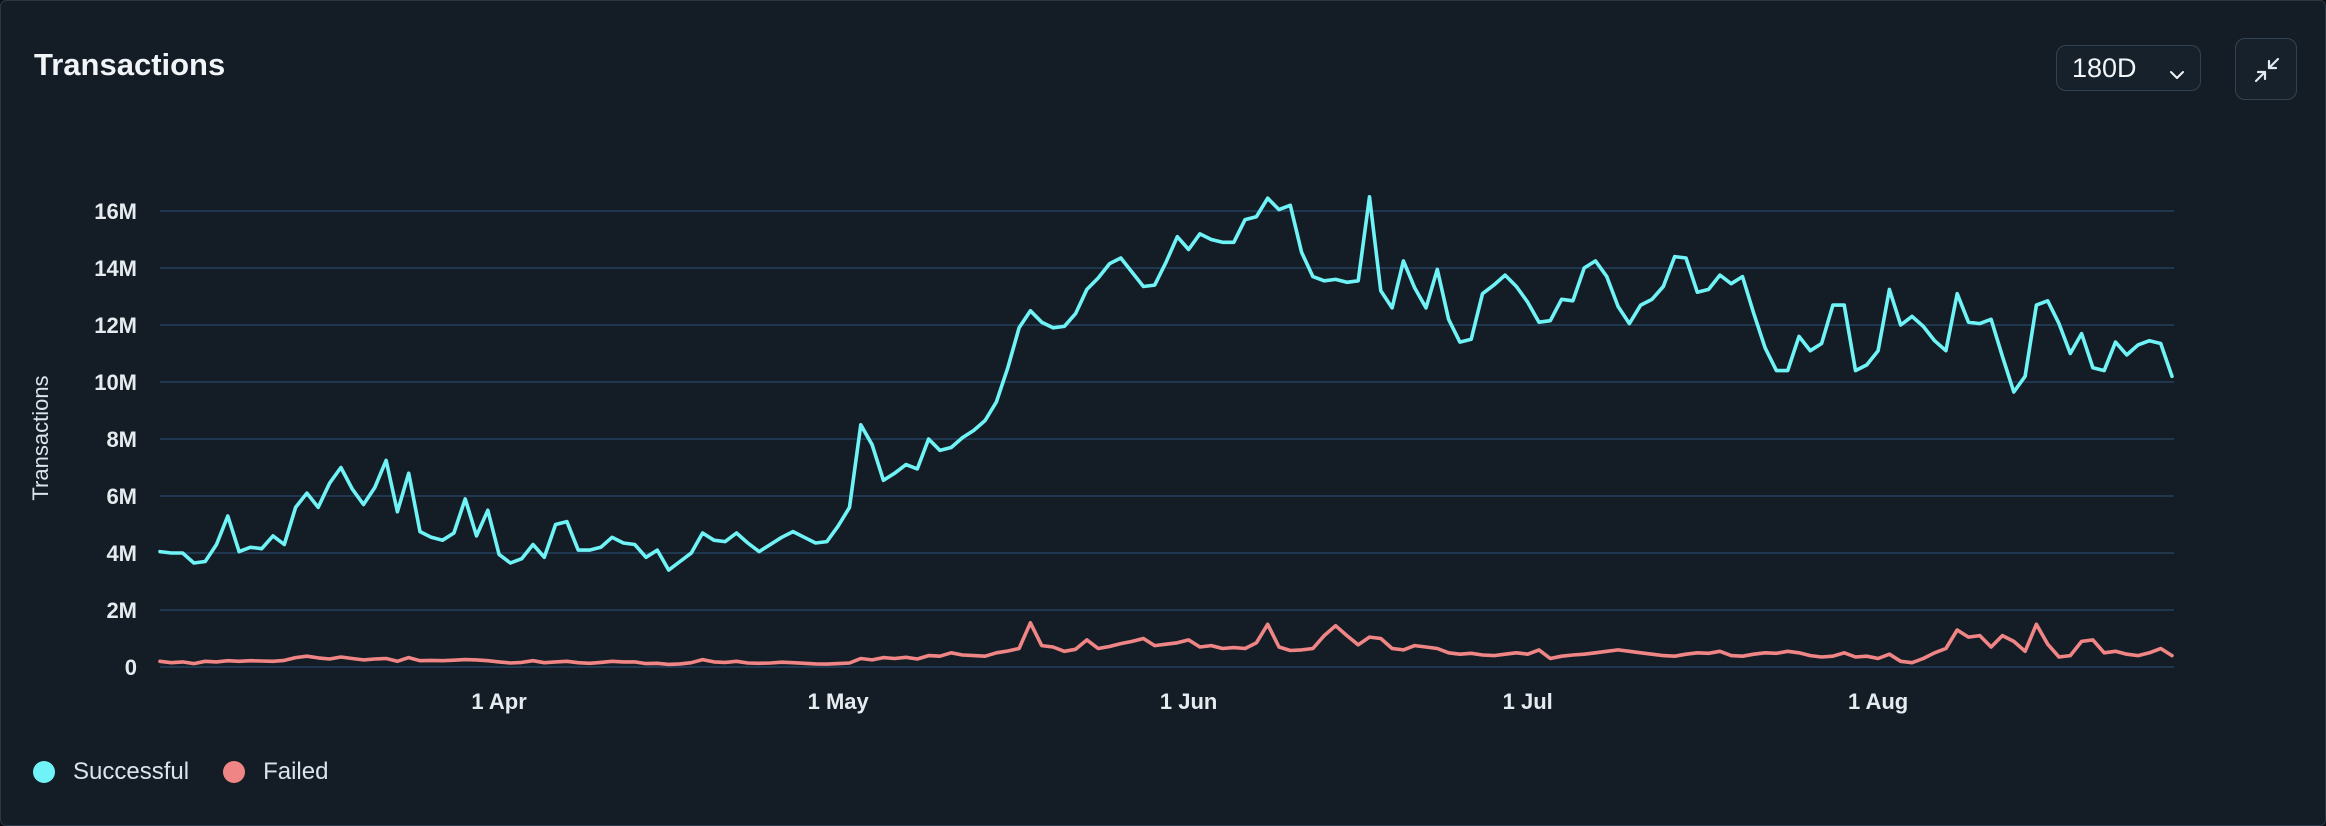 The height and width of the screenshot is (826, 2326). I want to click on y-tick-label: 0, so click(131, 667).